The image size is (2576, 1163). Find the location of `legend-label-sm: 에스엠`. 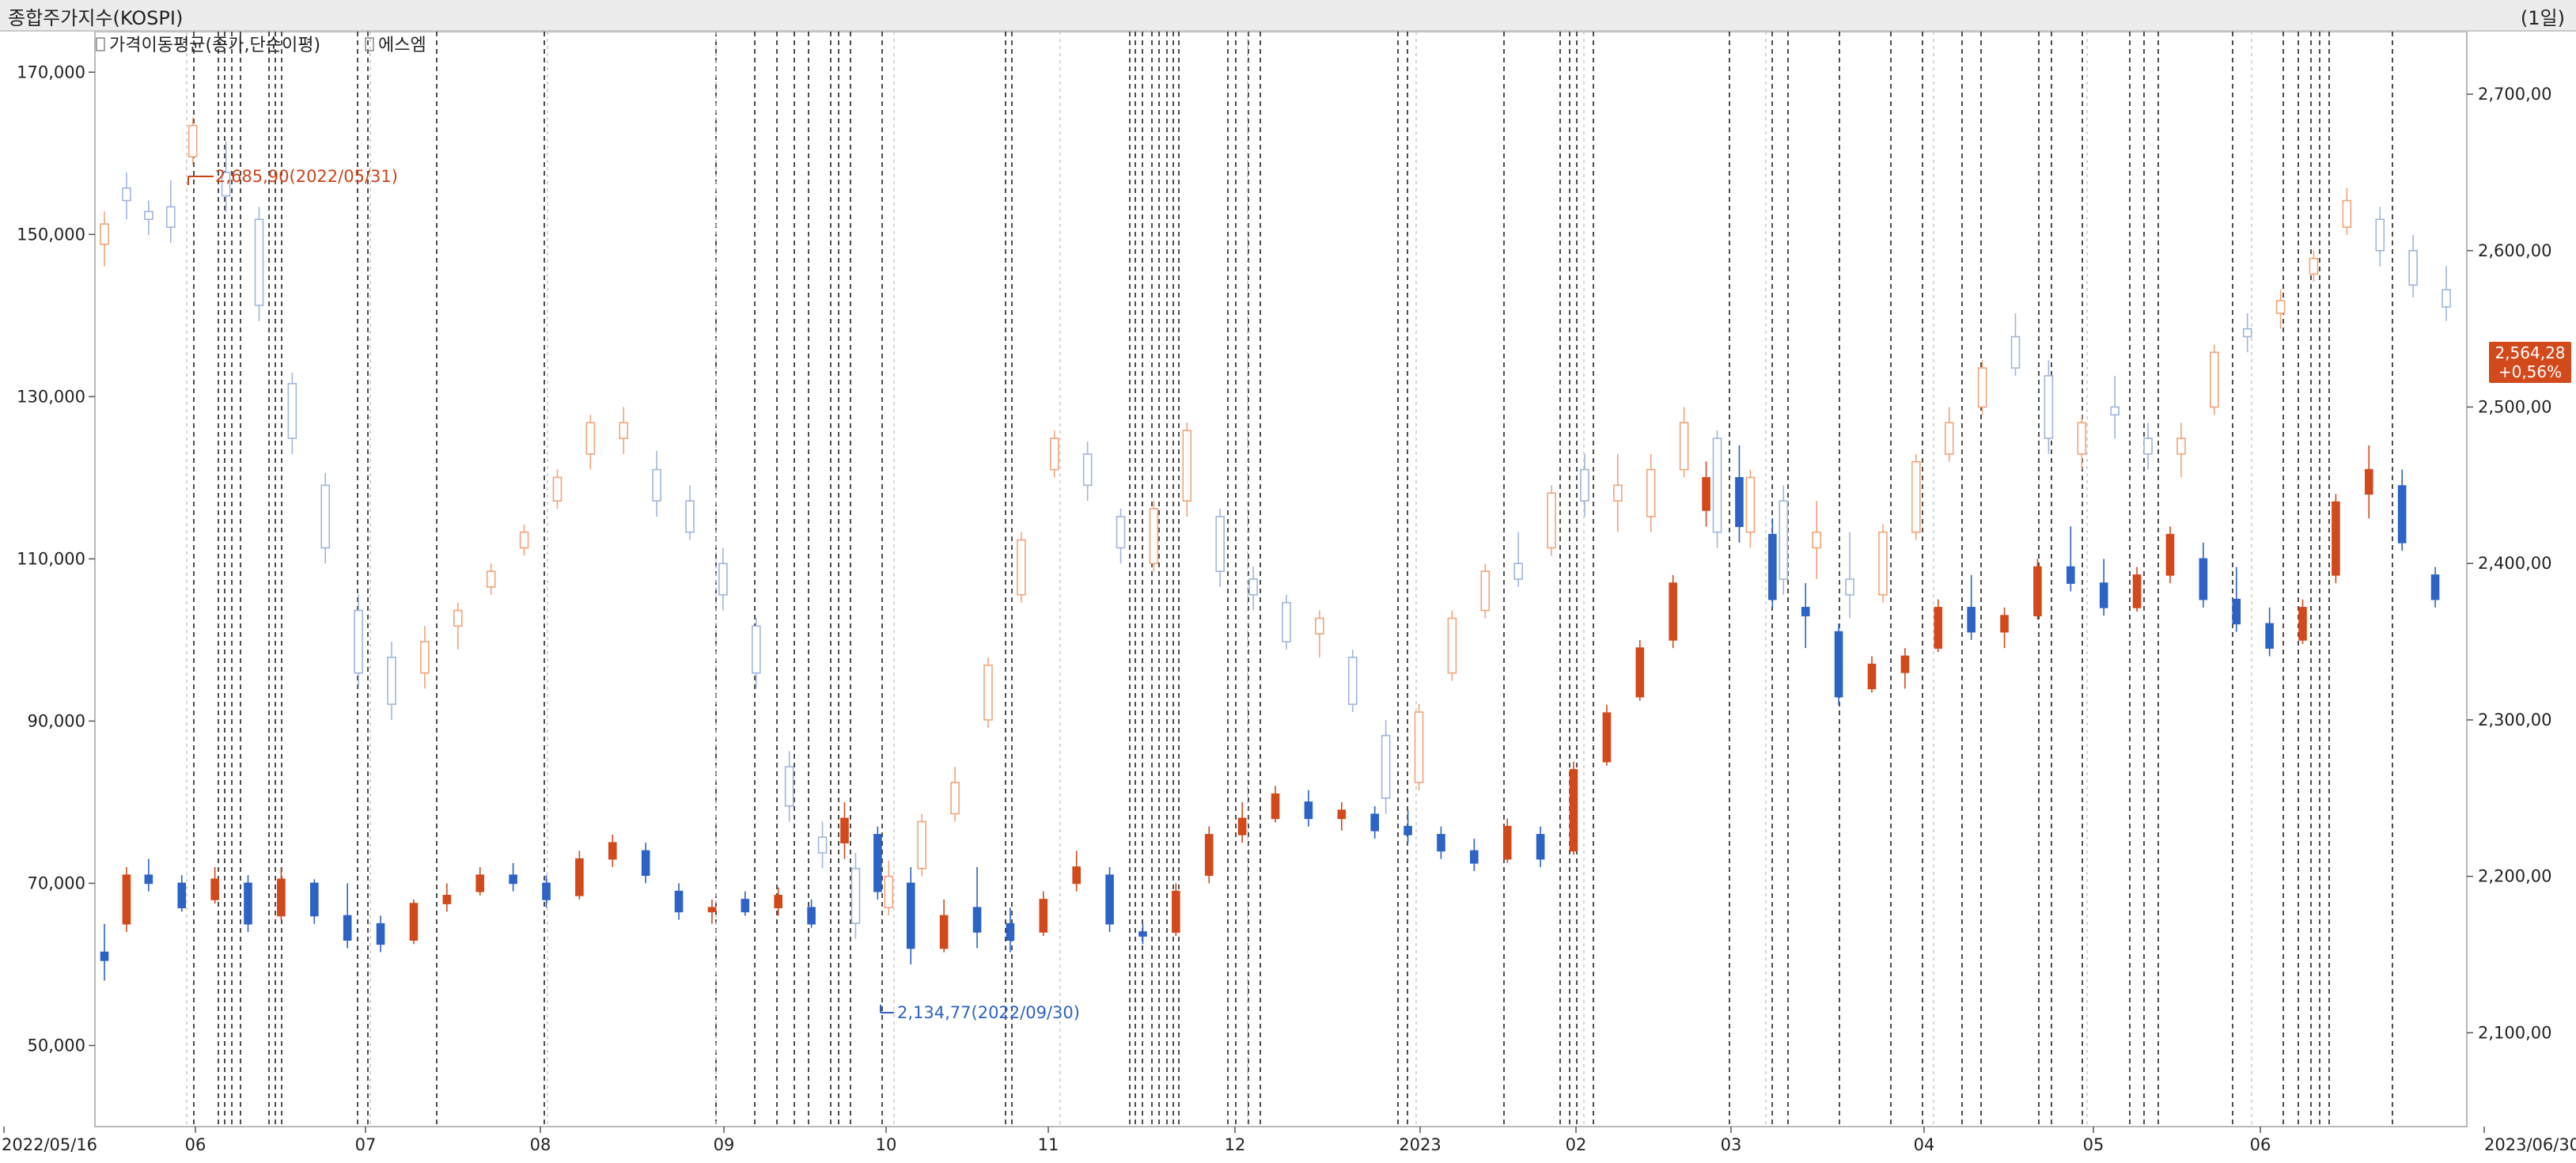

legend-label-sm: 에스엠 is located at coordinates (402, 45).